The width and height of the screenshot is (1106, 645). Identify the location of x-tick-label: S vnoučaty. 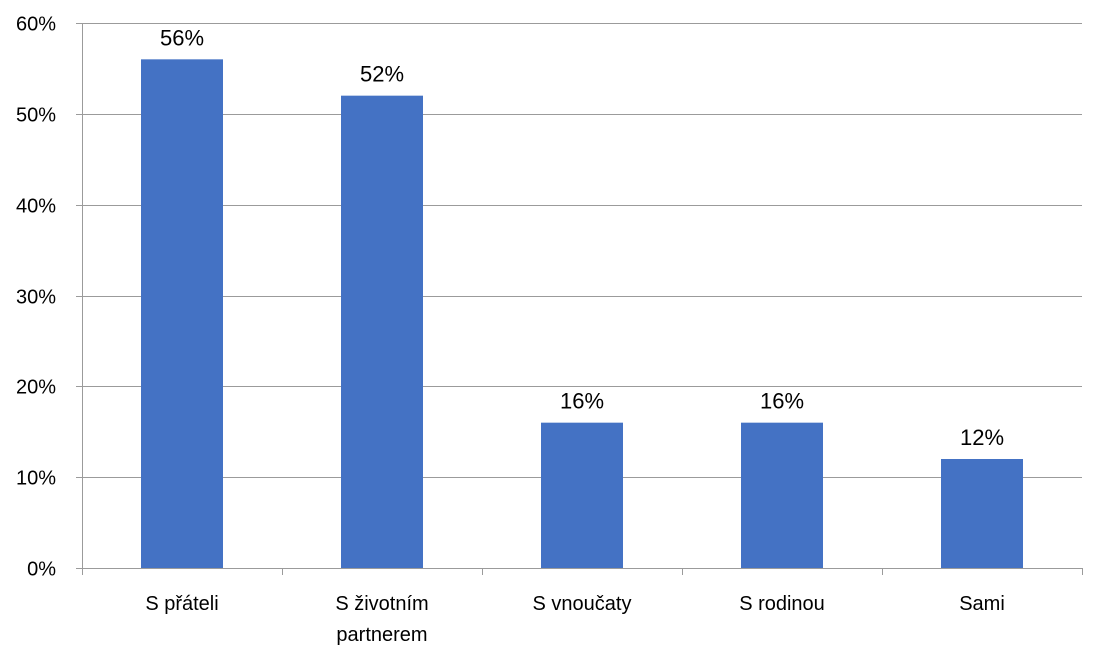
(582, 604).